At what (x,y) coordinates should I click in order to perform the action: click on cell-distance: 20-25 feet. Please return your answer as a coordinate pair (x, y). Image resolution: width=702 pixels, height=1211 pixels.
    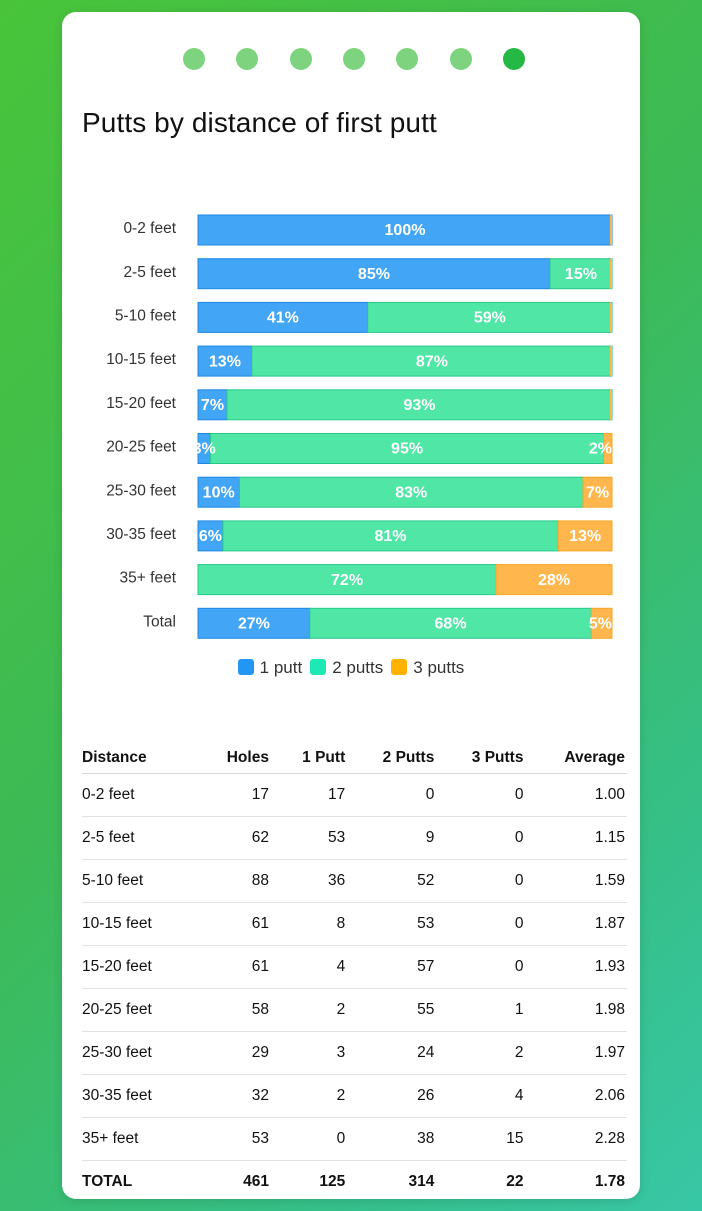
    Looking at the image, I should click on (140, 1010).